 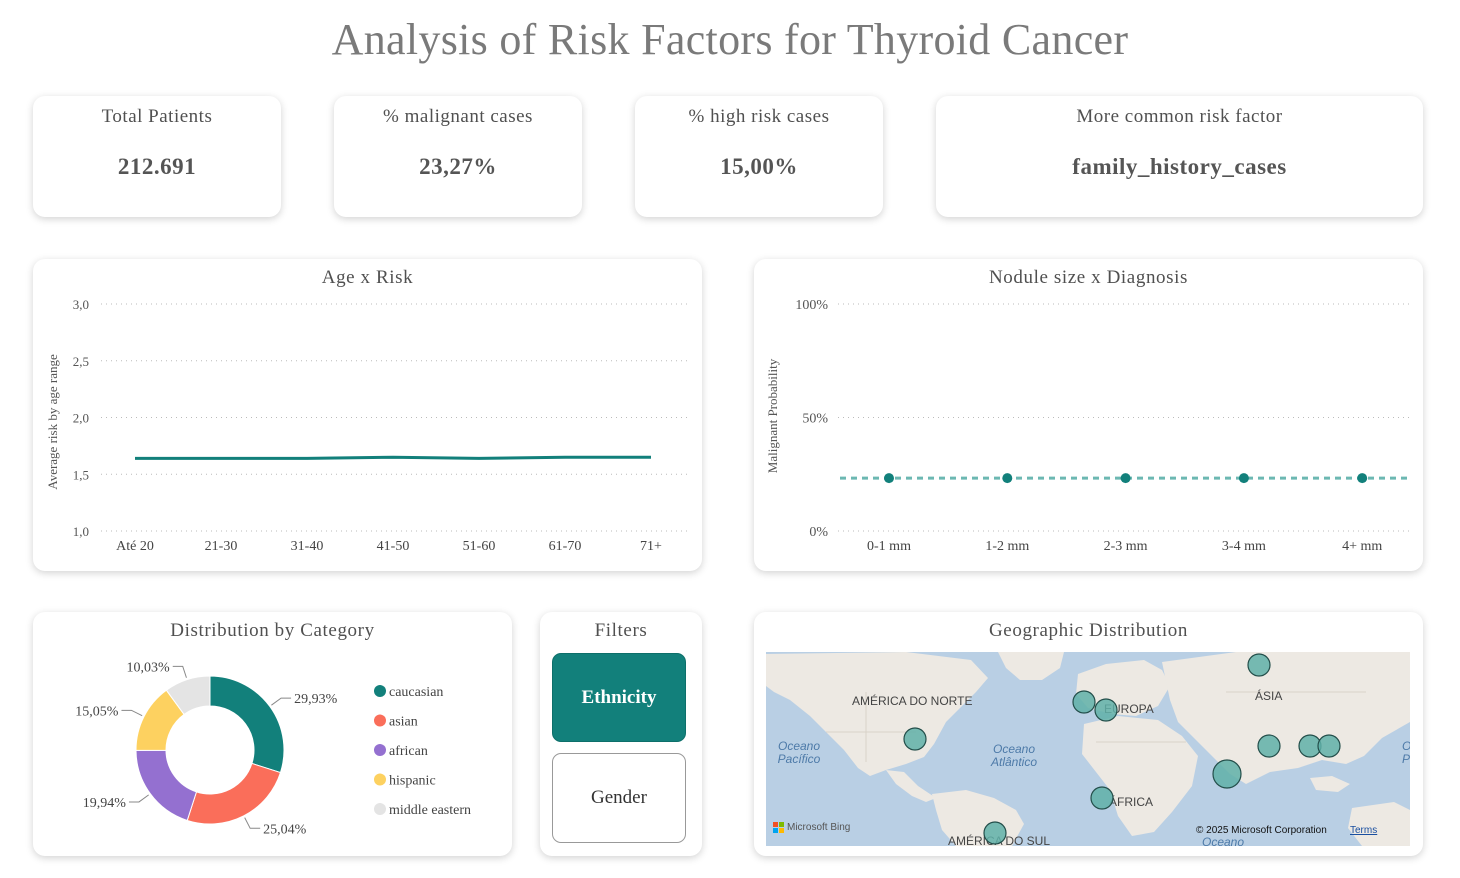 I want to click on y-tick-label: 1,5, so click(x=81, y=474).